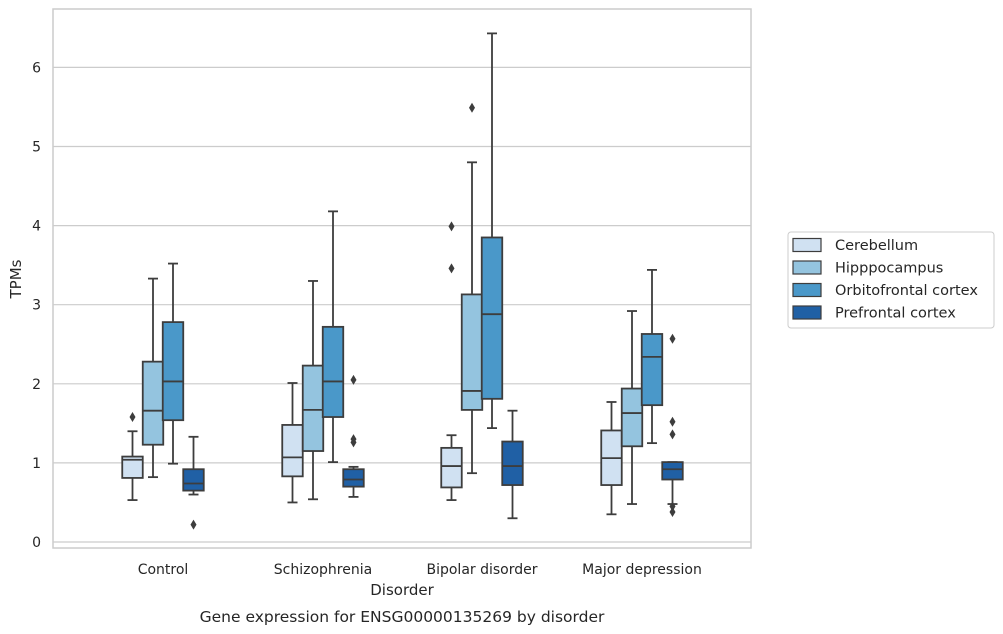 This screenshot has height=634, width=1003. I want to click on legend-label: Hipppocampus, so click(889, 269).